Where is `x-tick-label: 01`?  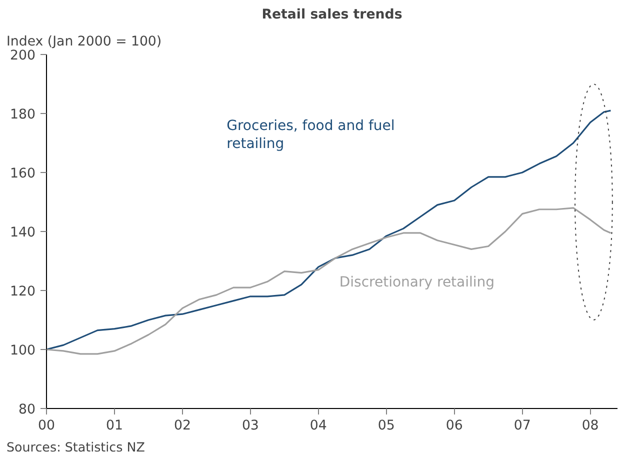
x-tick-label: 01 is located at coordinates (114, 426).